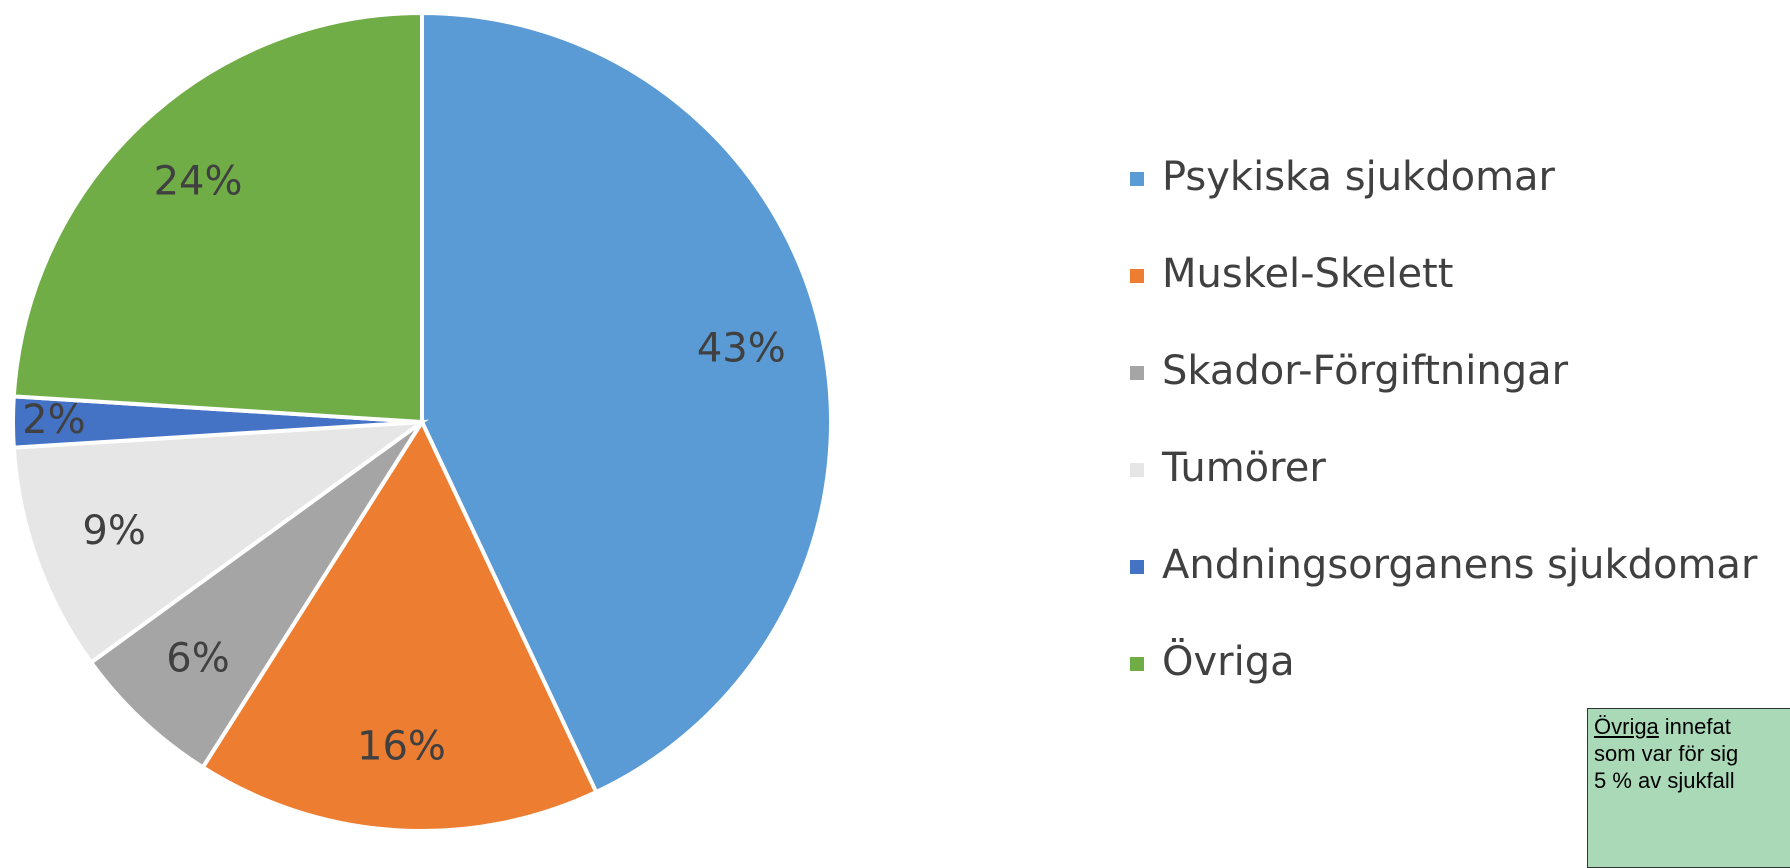  Describe the element at coordinates (1228, 661) in the screenshot. I see `legend-label: Övriga` at that location.